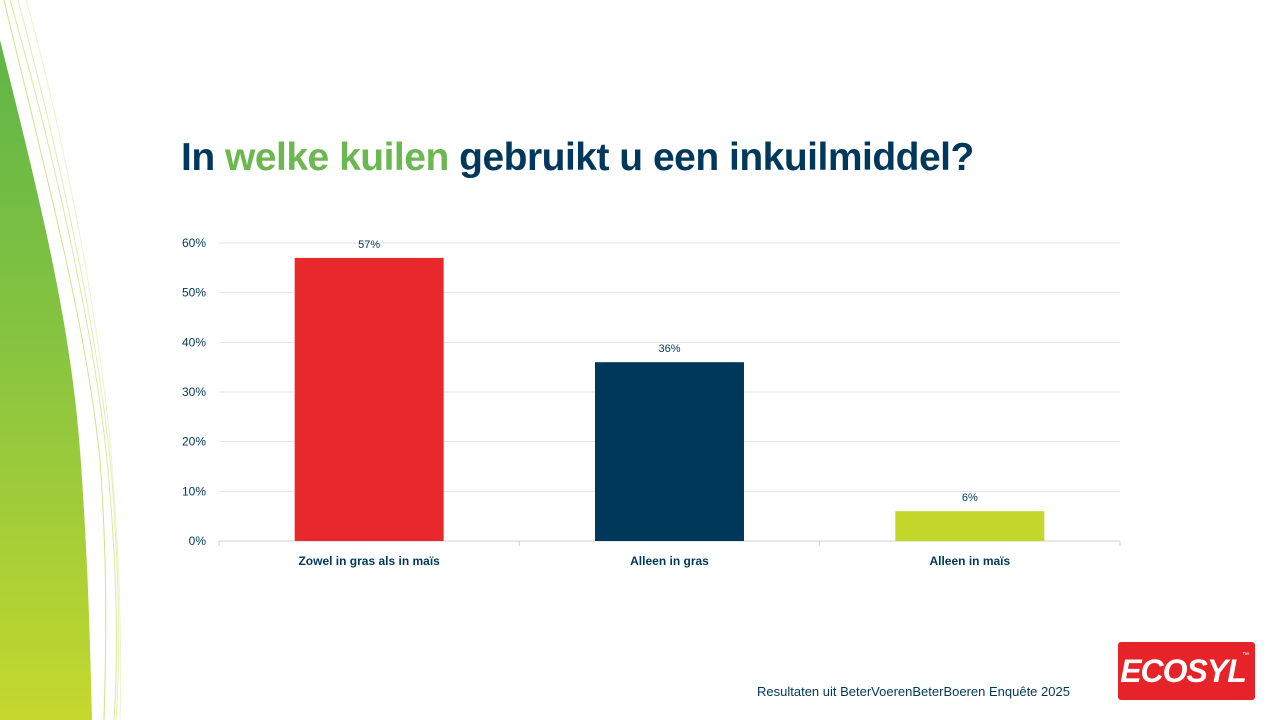 Image resolution: width=1280 pixels, height=720 pixels. I want to click on logo-trademark: ™, so click(1245, 655).